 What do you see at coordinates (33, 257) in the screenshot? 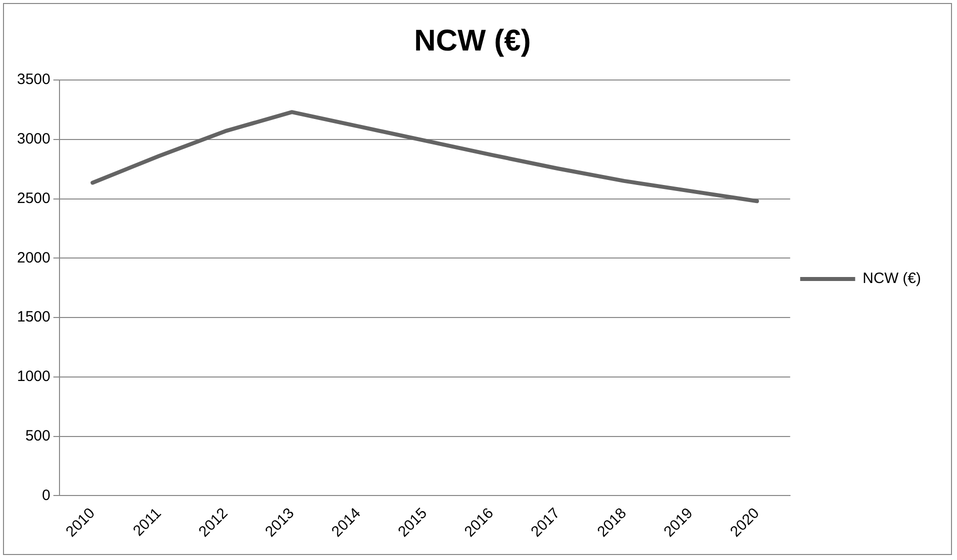
I see `y-tick-label: 2000` at bounding box center [33, 257].